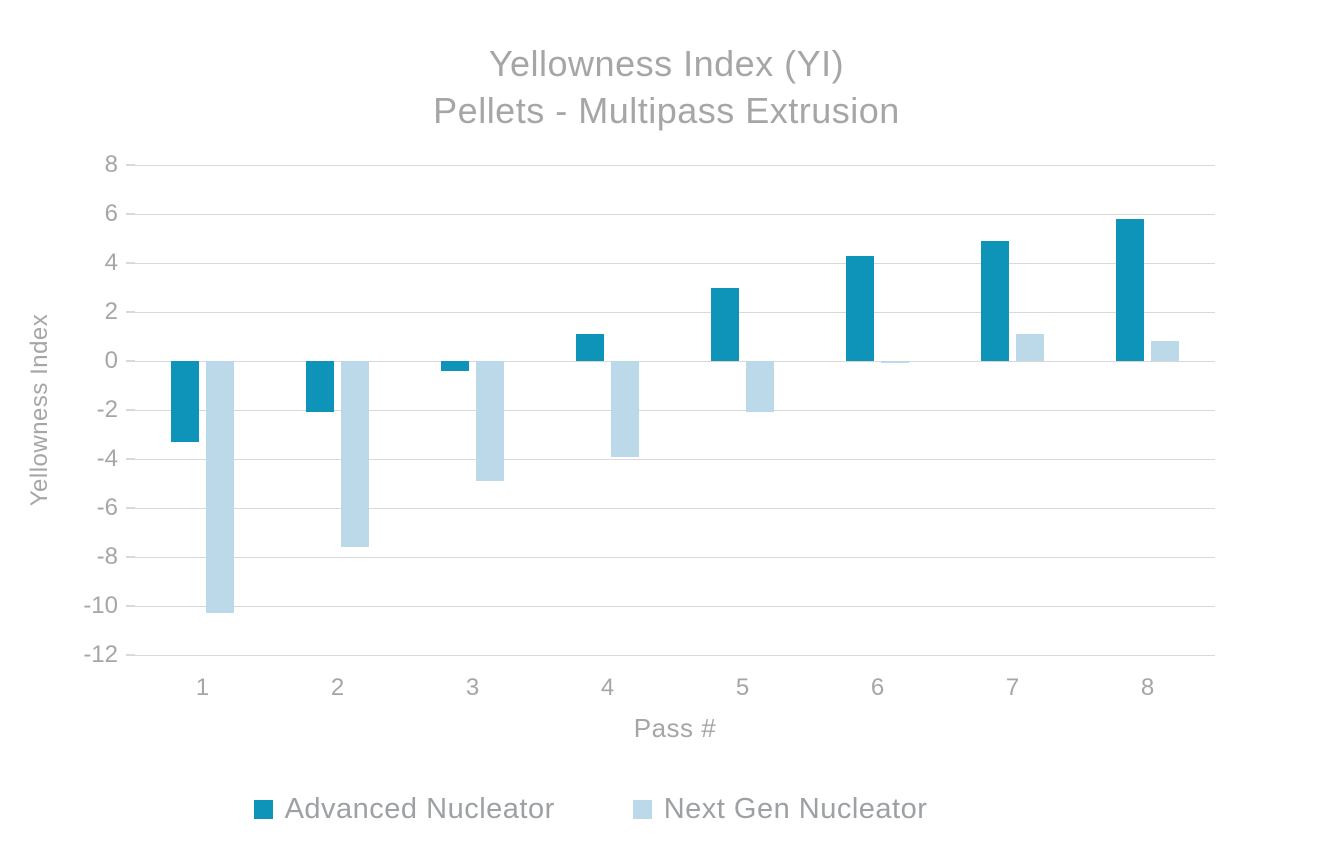 Image resolution: width=1333 pixels, height=868 pixels. Describe the element at coordinates (628, 809) in the screenshot. I see `legend: Advanced Nucleator Next Gen Nucleator` at that location.